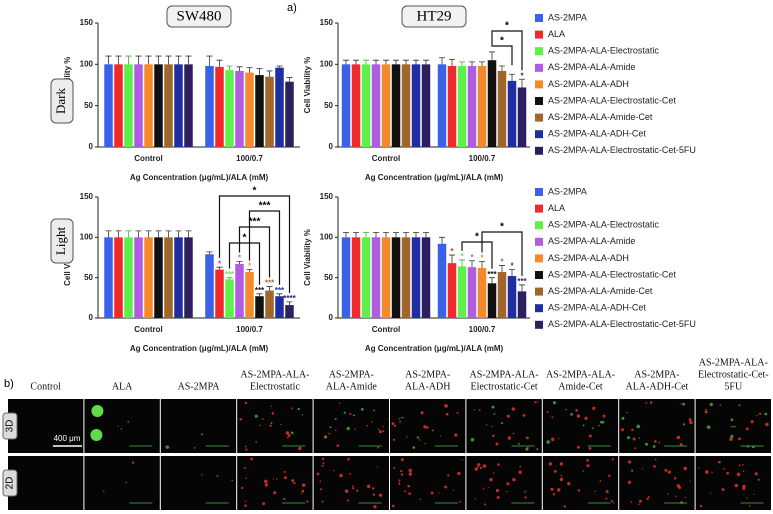 The image size is (773, 514). I want to click on panel-label: b), so click(9, 384).